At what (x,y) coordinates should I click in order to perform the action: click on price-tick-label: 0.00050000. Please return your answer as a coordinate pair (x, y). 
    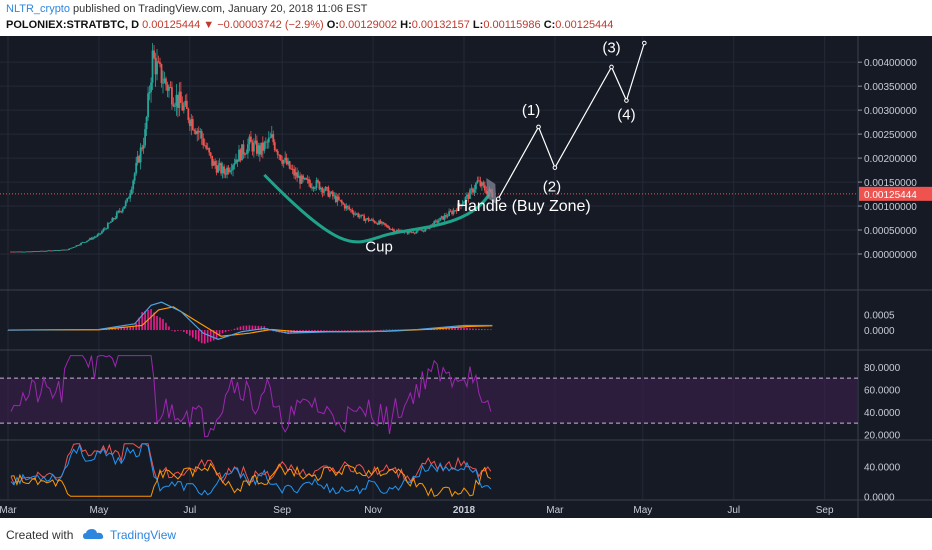
    Looking at the image, I should click on (890, 231).